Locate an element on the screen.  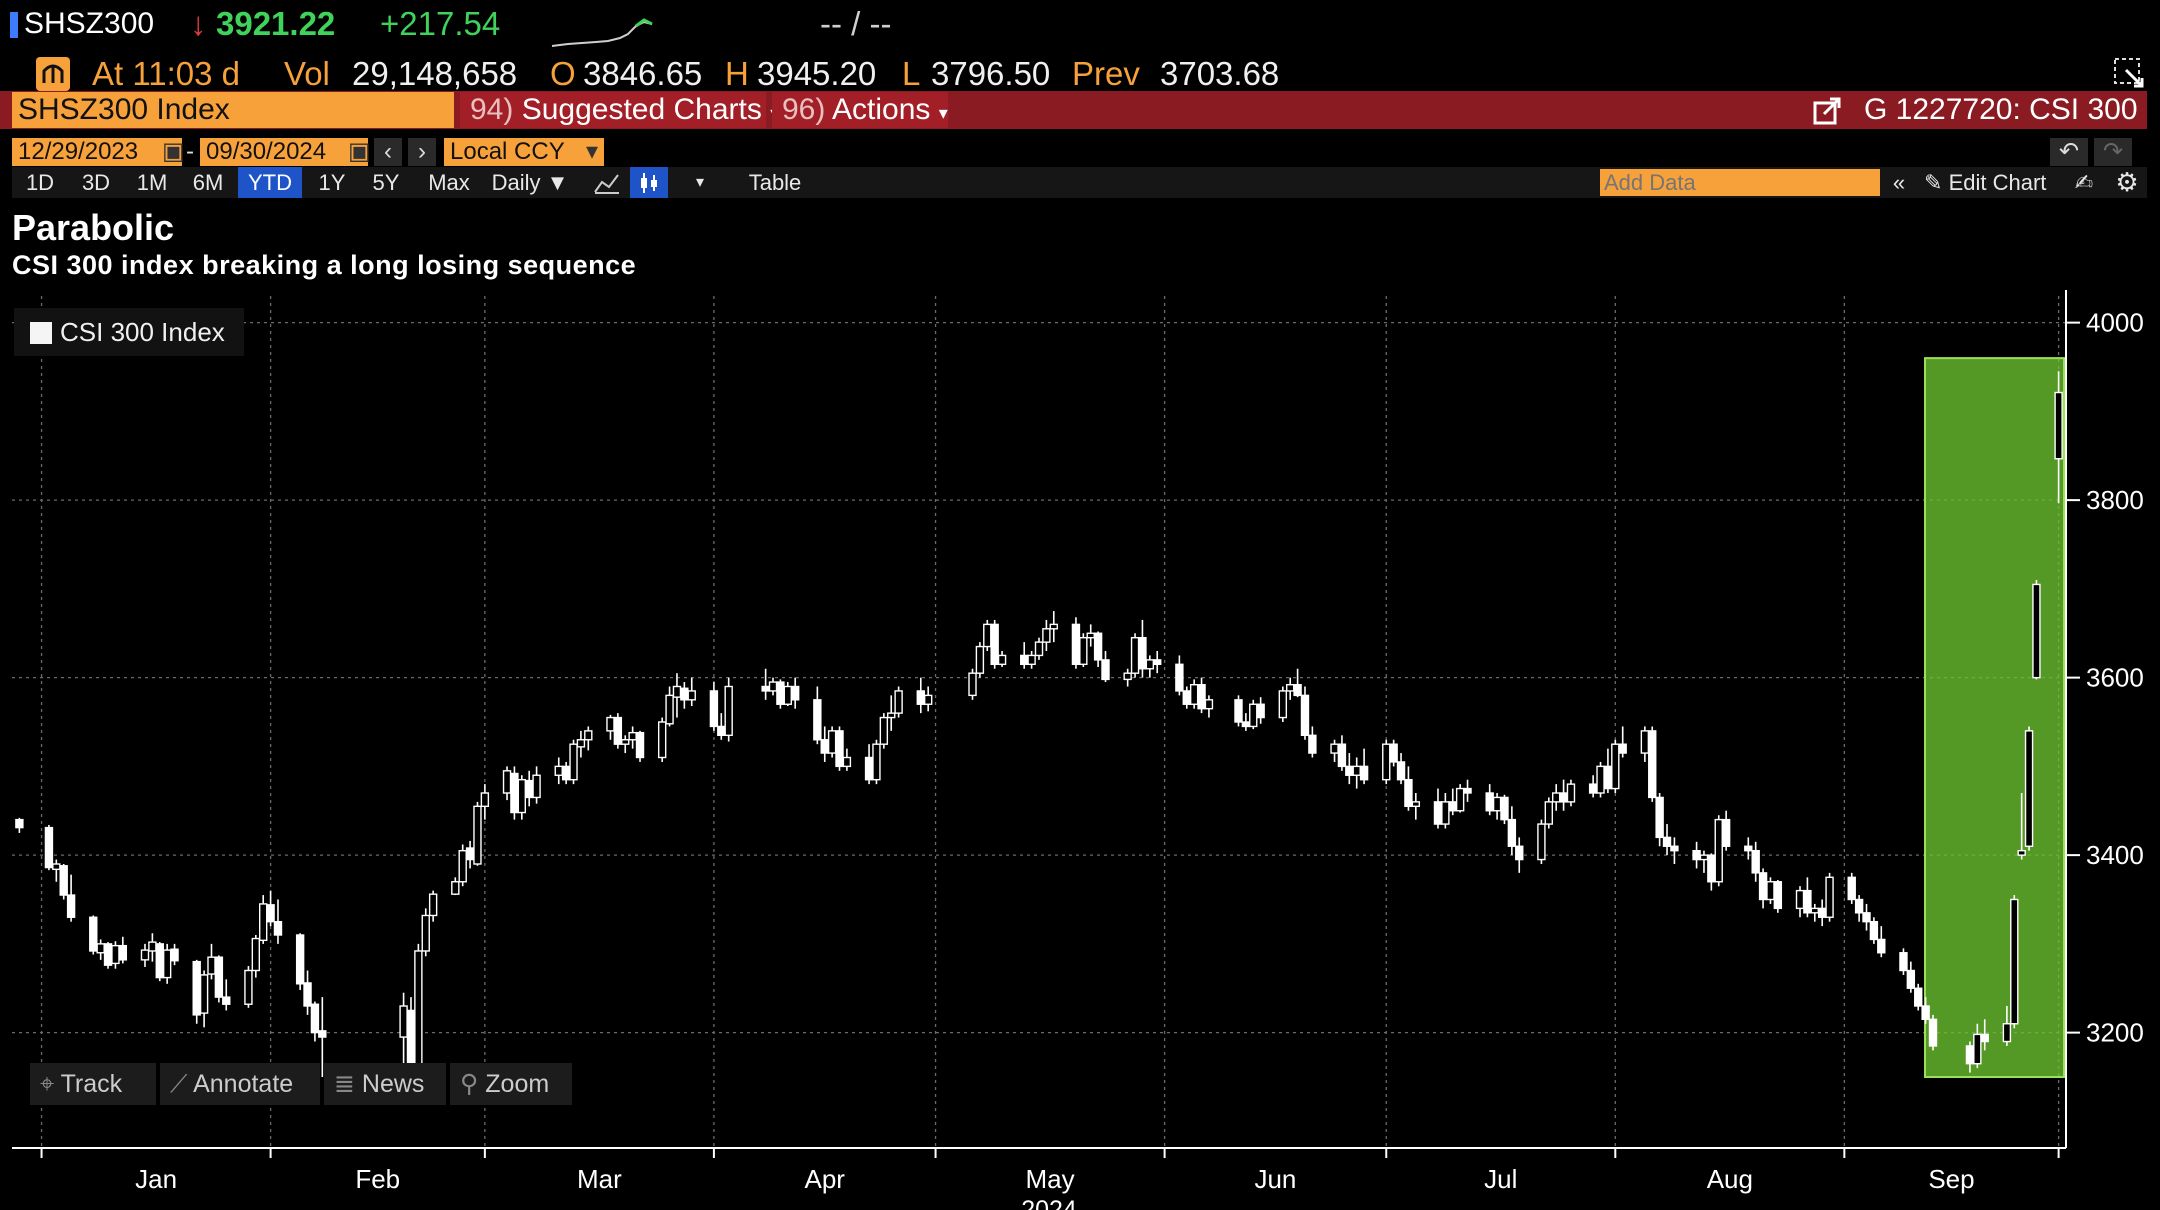
y-tick-label: 3800 is located at coordinates (2115, 500).